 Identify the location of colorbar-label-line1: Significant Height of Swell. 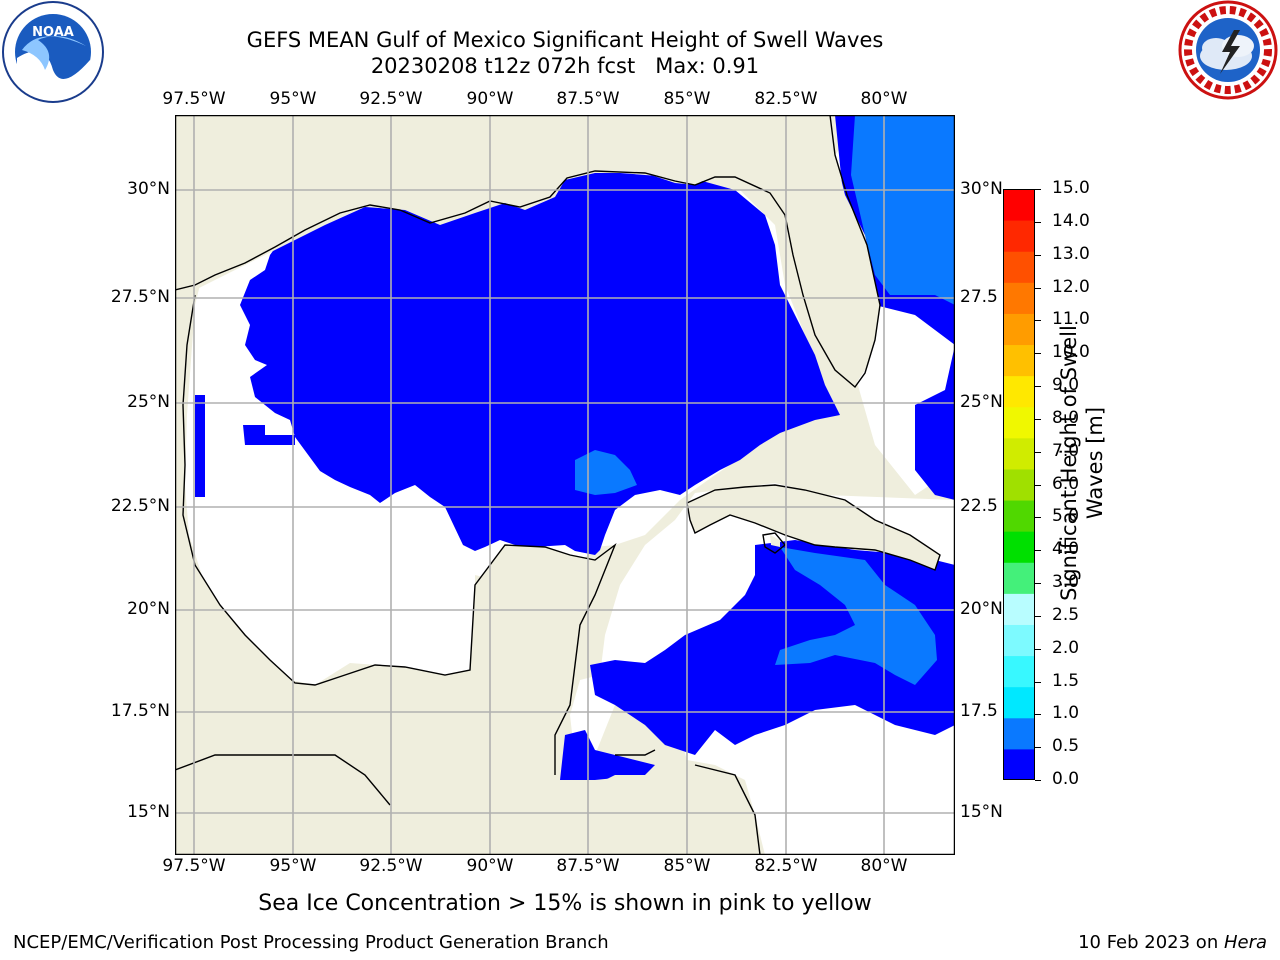
(1069, 463).